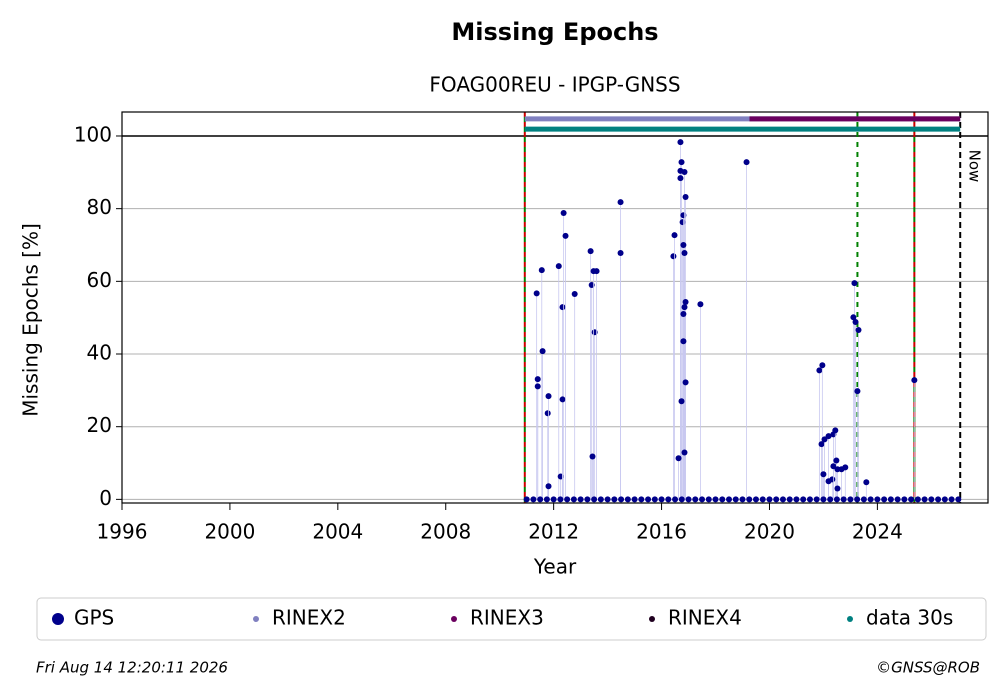  What do you see at coordinates (555, 567) in the screenshot?
I see `x-axis-label: Year` at bounding box center [555, 567].